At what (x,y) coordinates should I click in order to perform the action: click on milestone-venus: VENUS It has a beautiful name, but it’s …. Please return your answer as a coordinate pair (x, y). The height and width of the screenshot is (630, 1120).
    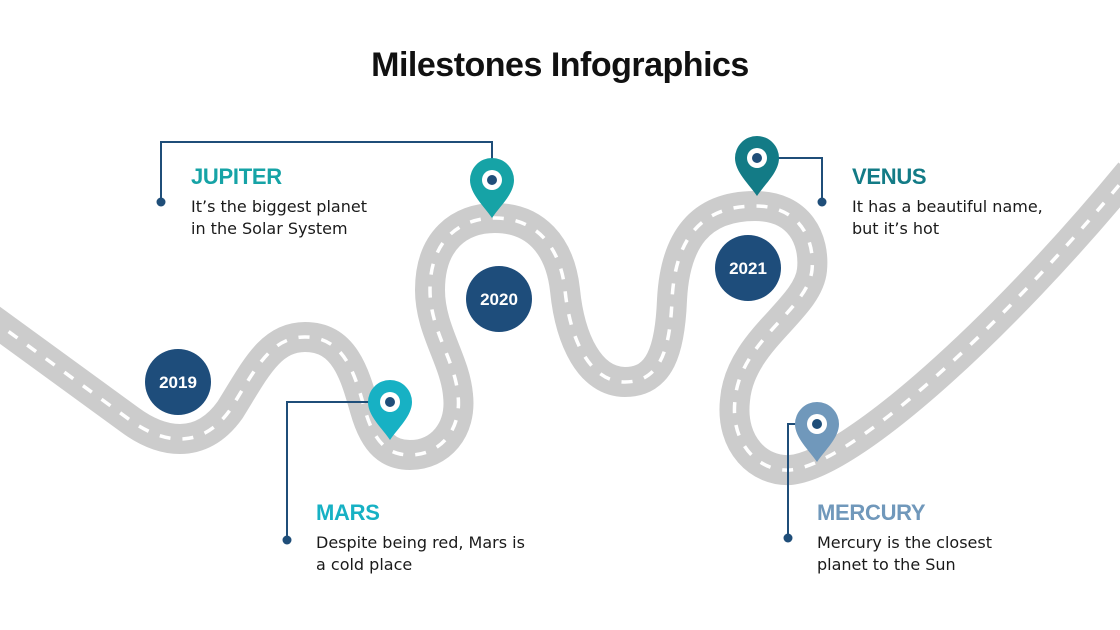
    Looking at the image, I should click on (947, 202).